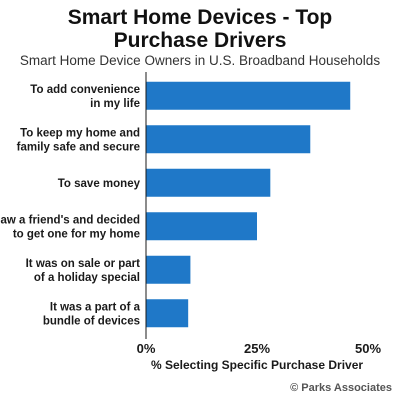  What do you see at coordinates (257, 365) in the screenshot?
I see `x-axis-label: % Selecting Specific Purchase Driver` at bounding box center [257, 365].